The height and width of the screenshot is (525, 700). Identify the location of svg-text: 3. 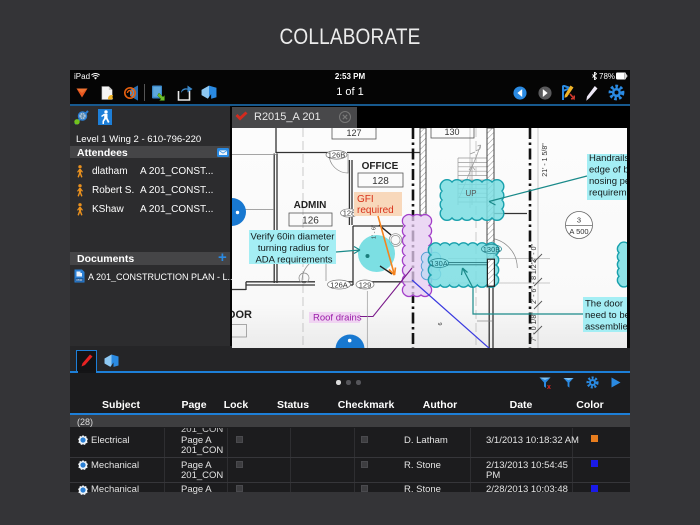
(579, 220).